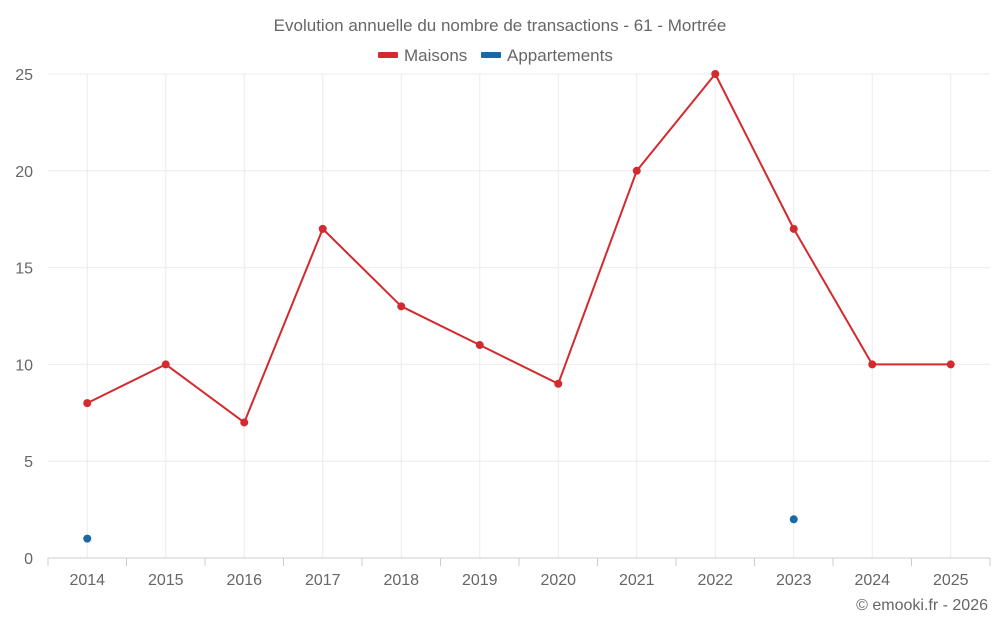  What do you see at coordinates (166, 580) in the screenshot?
I see `x-tick-label: 2015` at bounding box center [166, 580].